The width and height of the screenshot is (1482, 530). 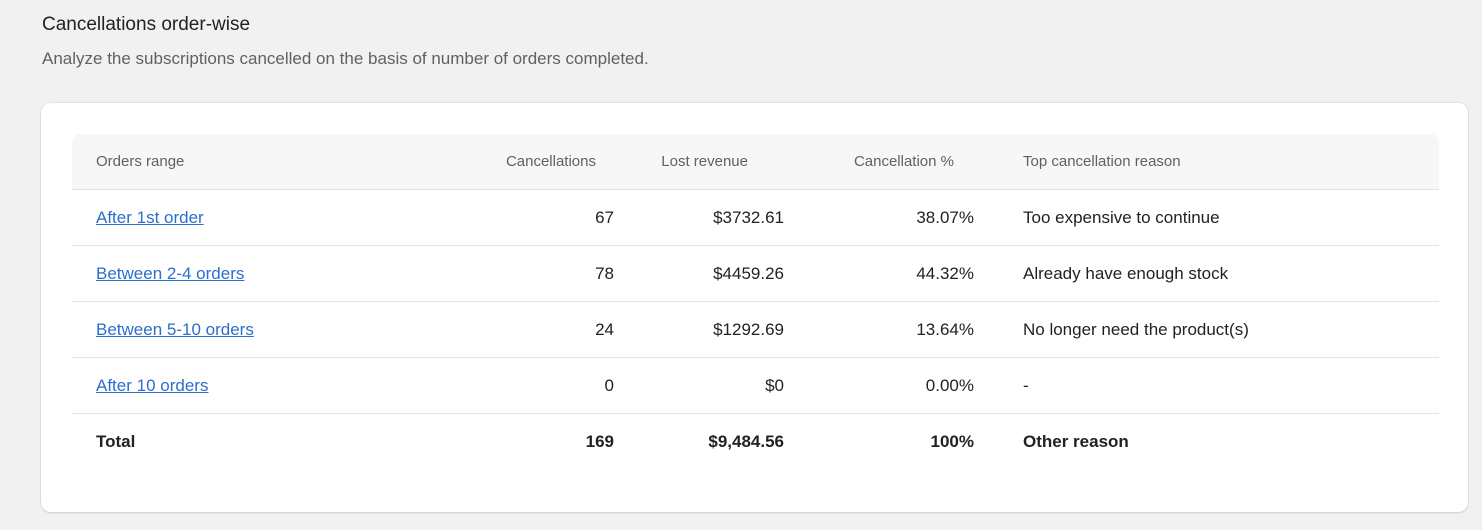 What do you see at coordinates (170, 273) in the screenshot?
I see `range-link-between-2-4-orders: Between 2-4 orders` at bounding box center [170, 273].